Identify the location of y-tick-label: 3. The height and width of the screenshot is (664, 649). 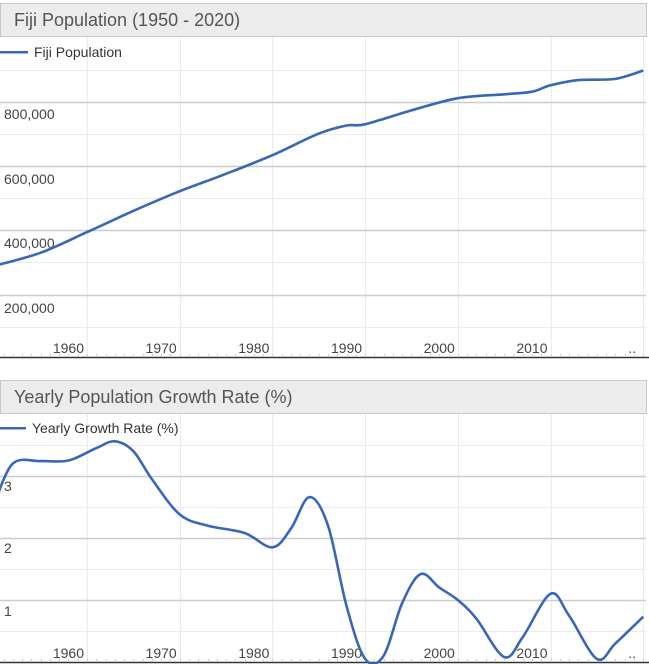
(8, 486).